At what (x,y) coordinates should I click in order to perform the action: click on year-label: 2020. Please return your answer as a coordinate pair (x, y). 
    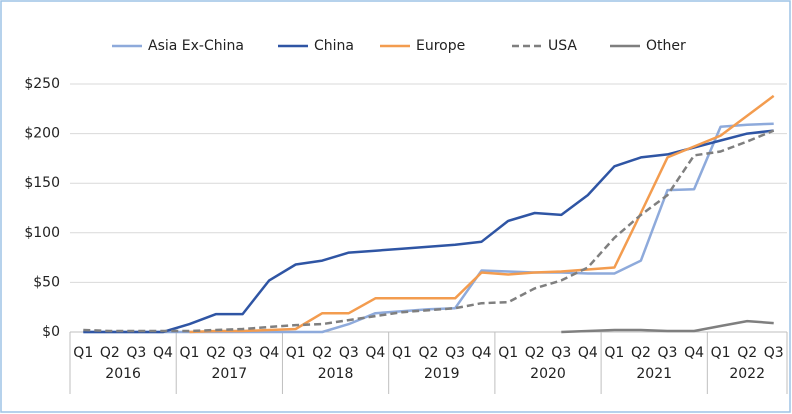
    Looking at the image, I should click on (548, 374).